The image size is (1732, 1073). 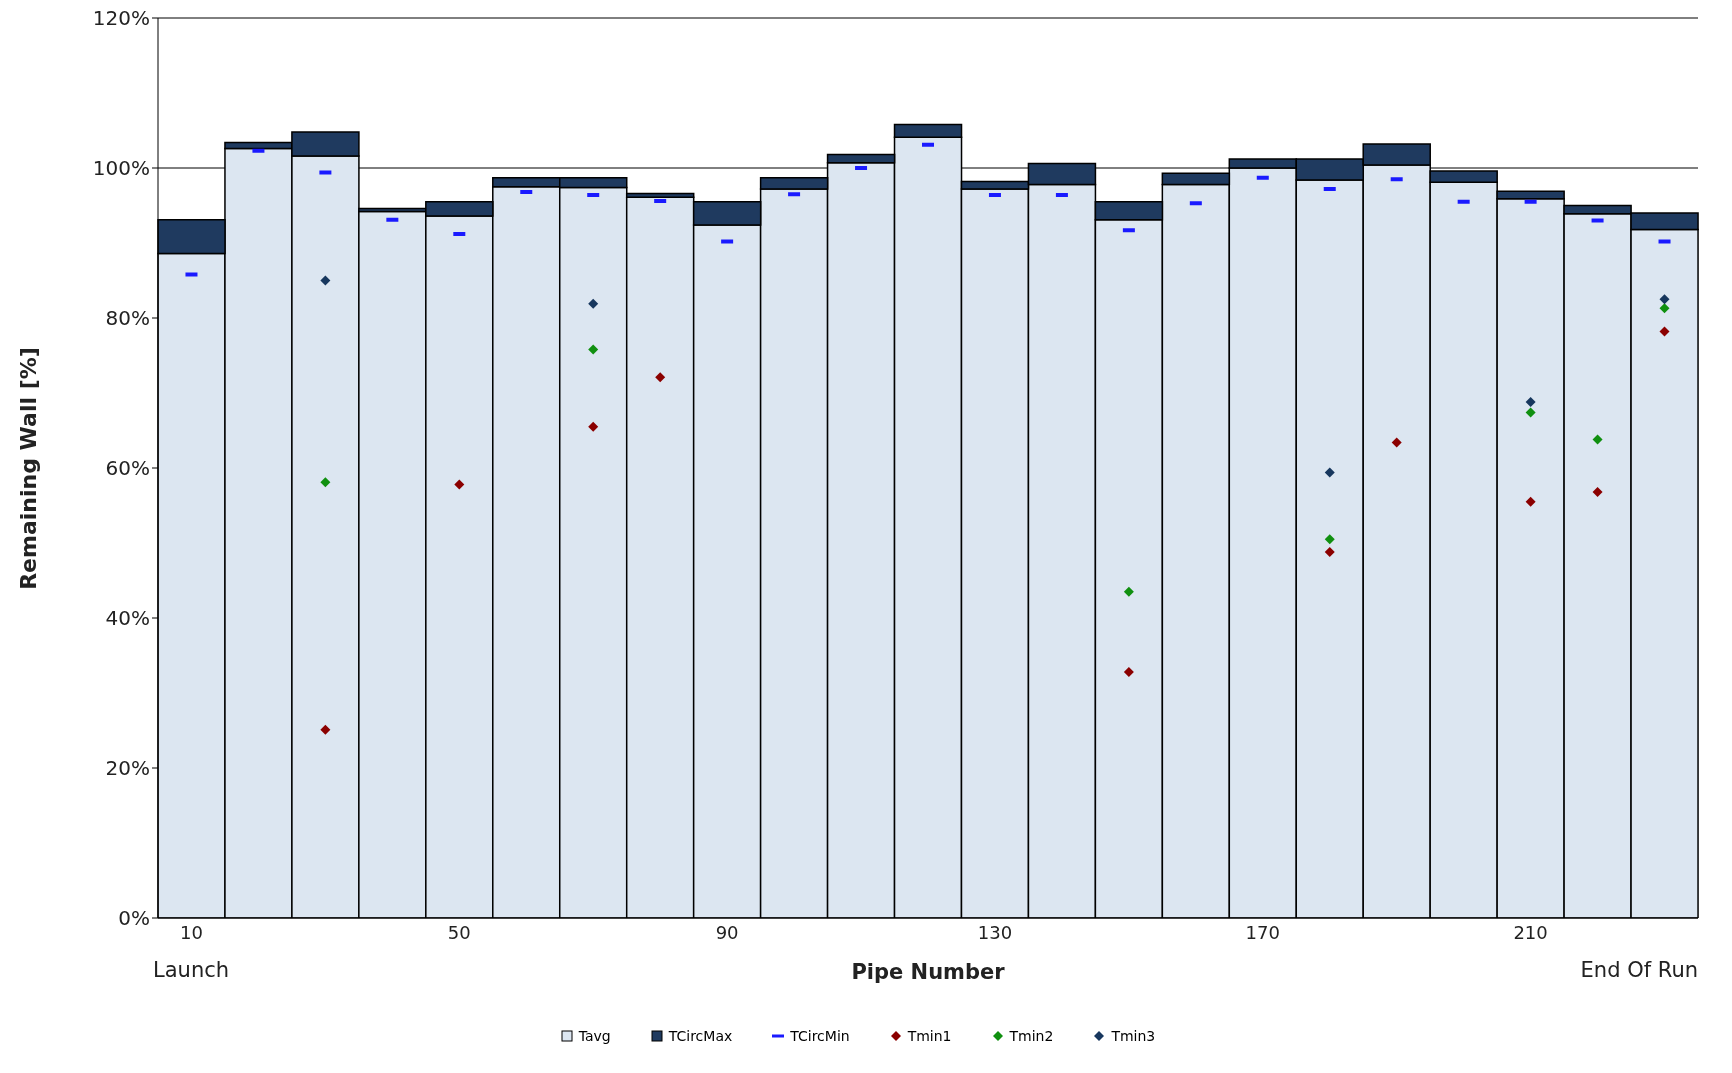 What do you see at coordinates (1031, 1036) in the screenshot?
I see `legend-label: Tmin2` at bounding box center [1031, 1036].